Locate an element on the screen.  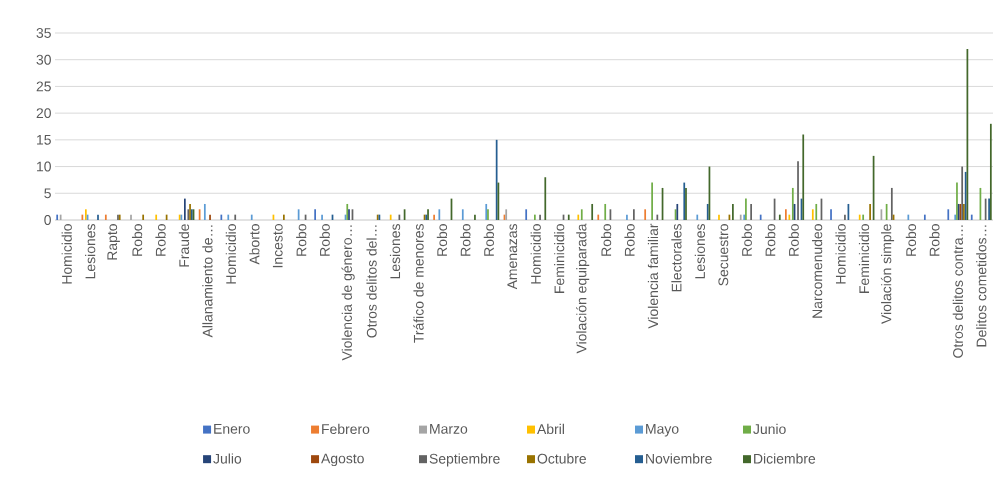
x-tick-label: Aborto is located at coordinates (254, 244).